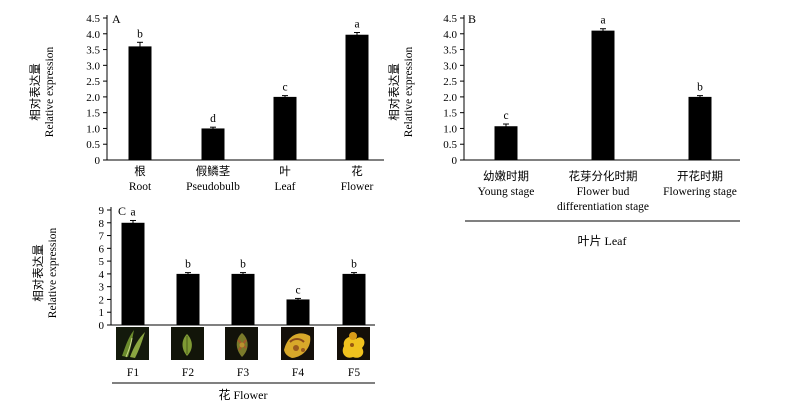 This screenshot has height=410, width=800. I want to click on panel-b-significance-letter: b, so click(700, 88).